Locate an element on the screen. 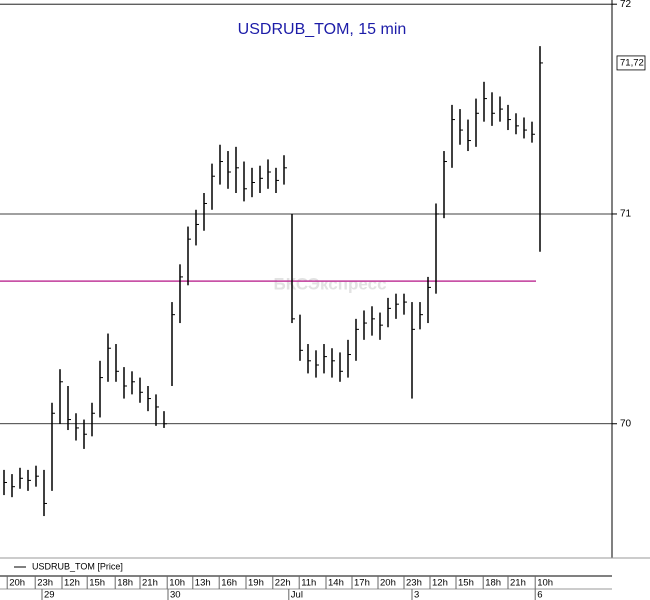 Image resolution: width=650 pixels, height=600 pixels. x-tick-label: 22h is located at coordinates (283, 583).